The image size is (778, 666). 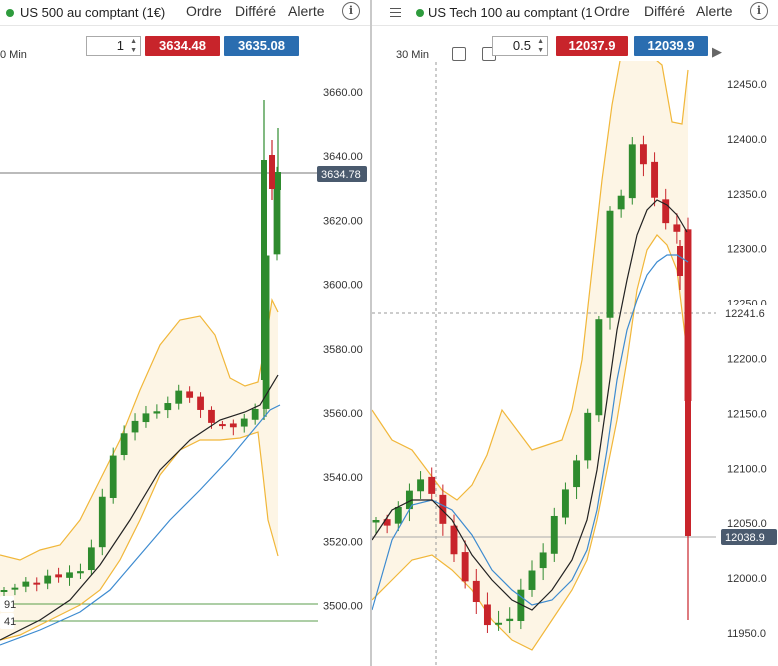 I want to click on price-axis-tick: 12000.0, so click(x=747, y=579).